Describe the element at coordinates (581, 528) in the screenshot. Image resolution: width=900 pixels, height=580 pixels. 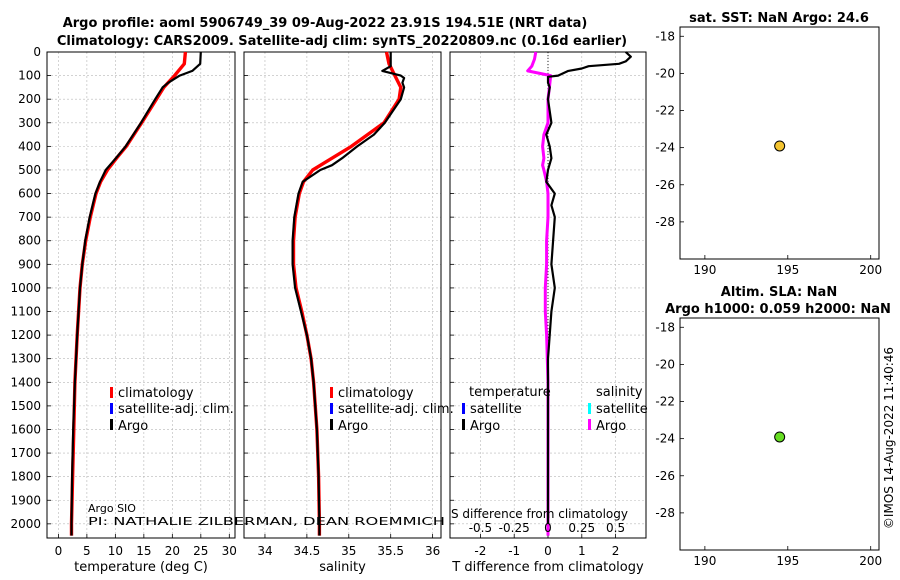
I see `salinity-diff-tick-label: 0.25` at that location.